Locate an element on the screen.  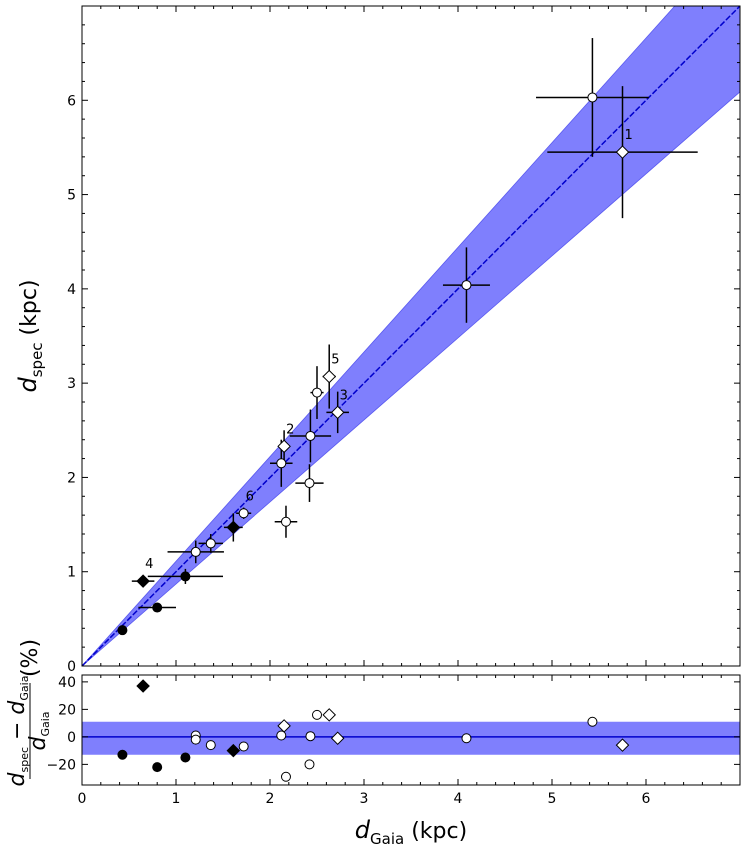
residual-panel: 0 1 2 3 4 5 6 −20 0 20 40 is located at coordinates (393, 740).